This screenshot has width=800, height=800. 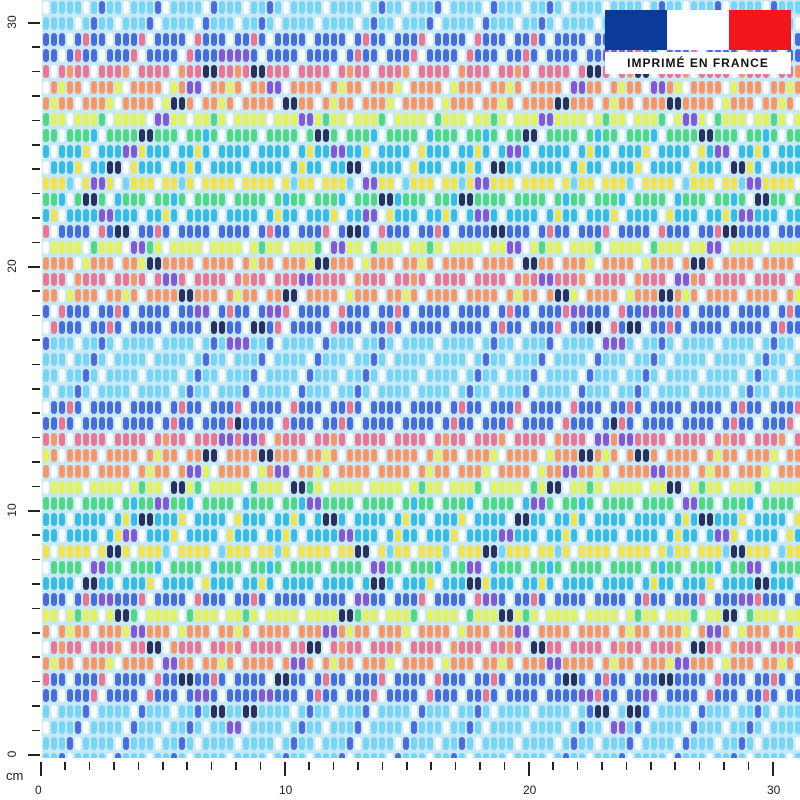 I want to click on ruler-y-label: 20, so click(x=12, y=266).